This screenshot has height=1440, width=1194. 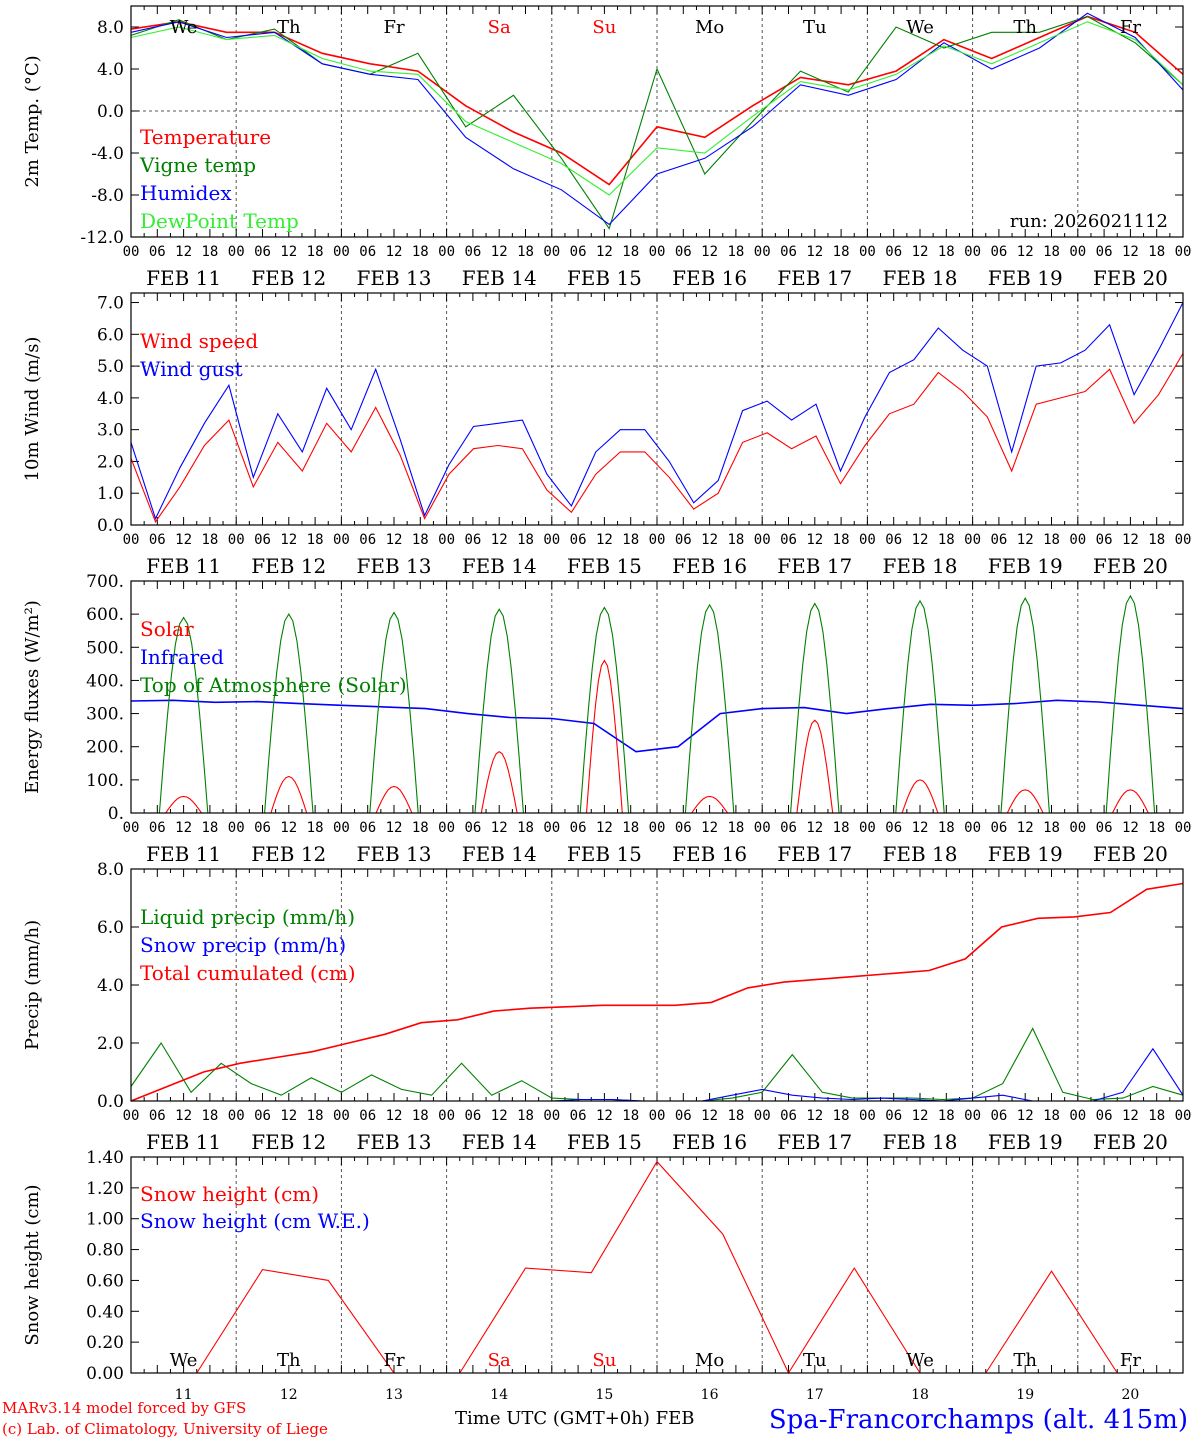 What do you see at coordinates (110, 28) in the screenshot?
I see `y-tick-label: 8.0` at bounding box center [110, 28].